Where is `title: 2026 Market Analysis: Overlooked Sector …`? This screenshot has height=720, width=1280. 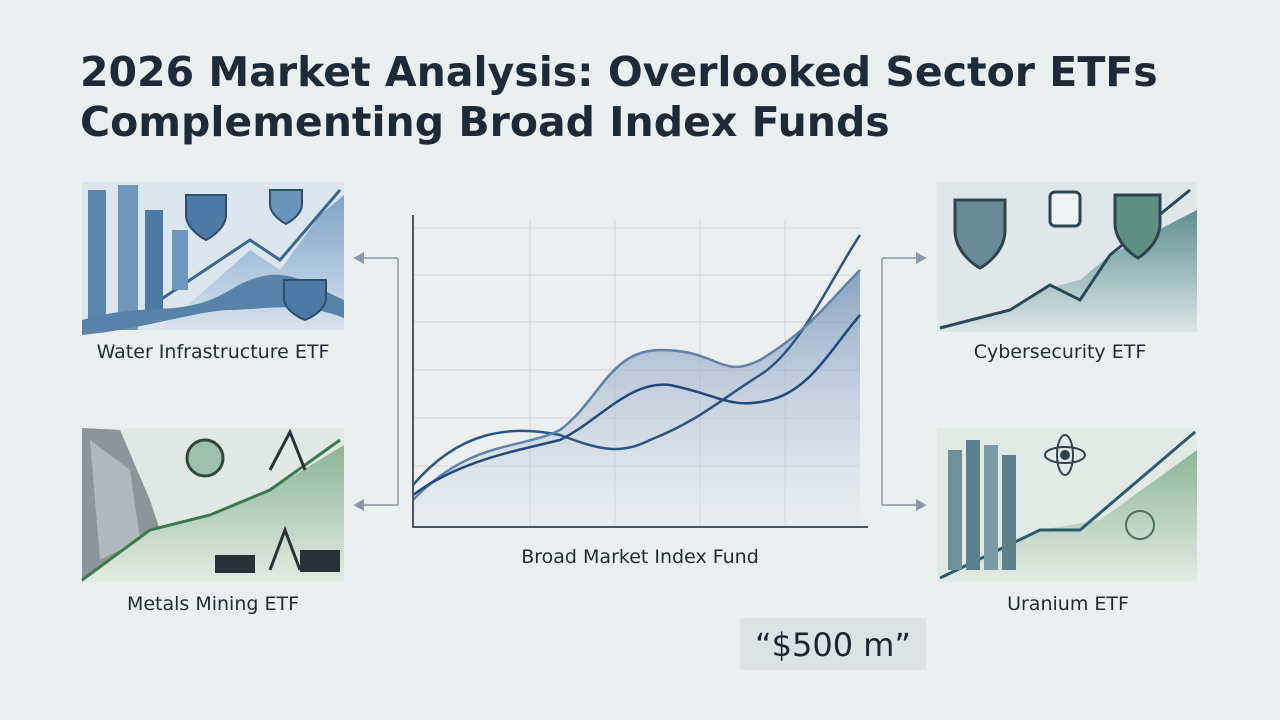
title: 2026 Market Analysis: Overlooked Sector … is located at coordinates (619, 72).